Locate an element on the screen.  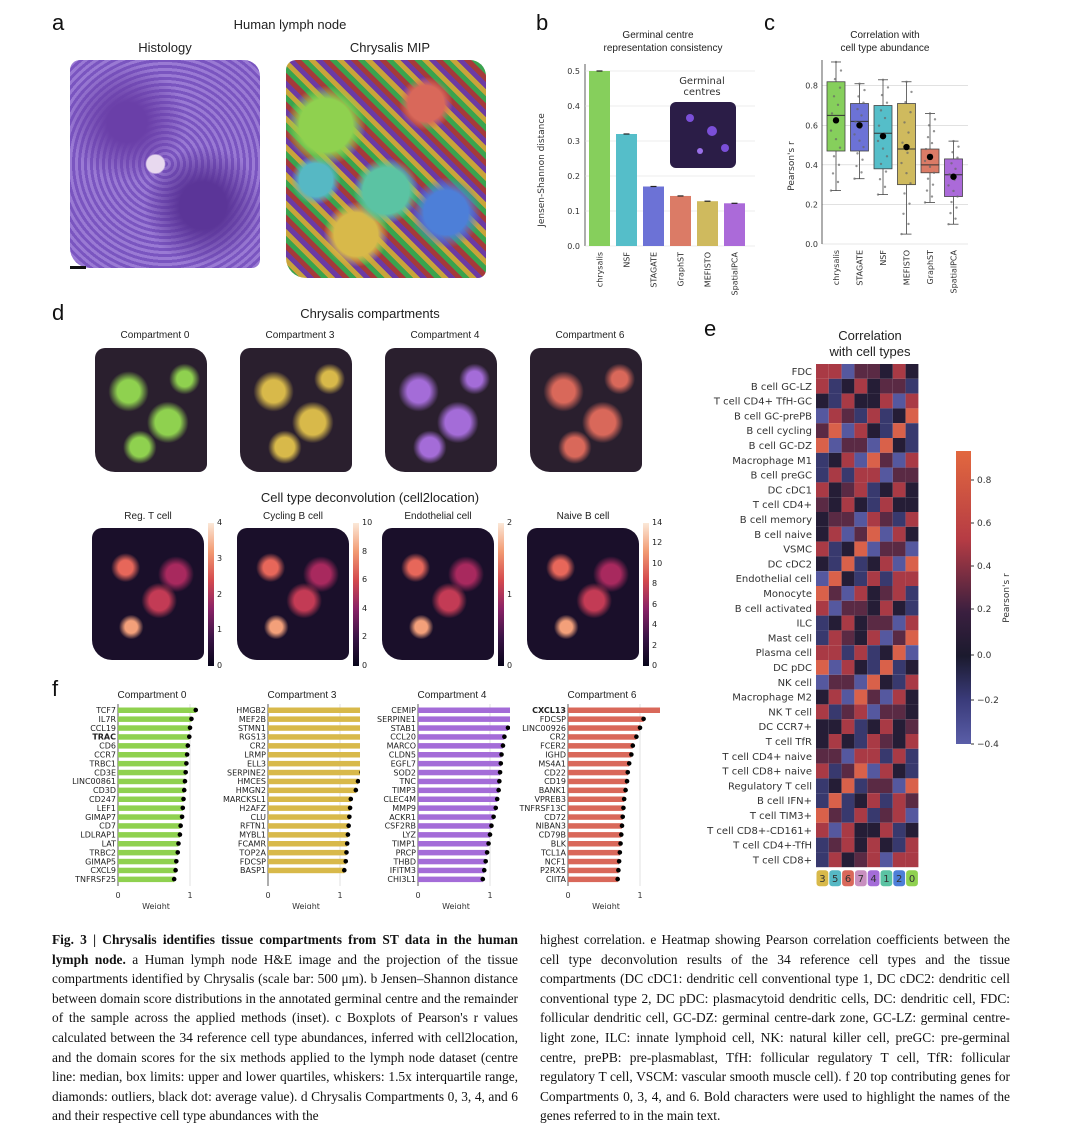
colorbar-tick: 10 is located at coordinates (367, 522).